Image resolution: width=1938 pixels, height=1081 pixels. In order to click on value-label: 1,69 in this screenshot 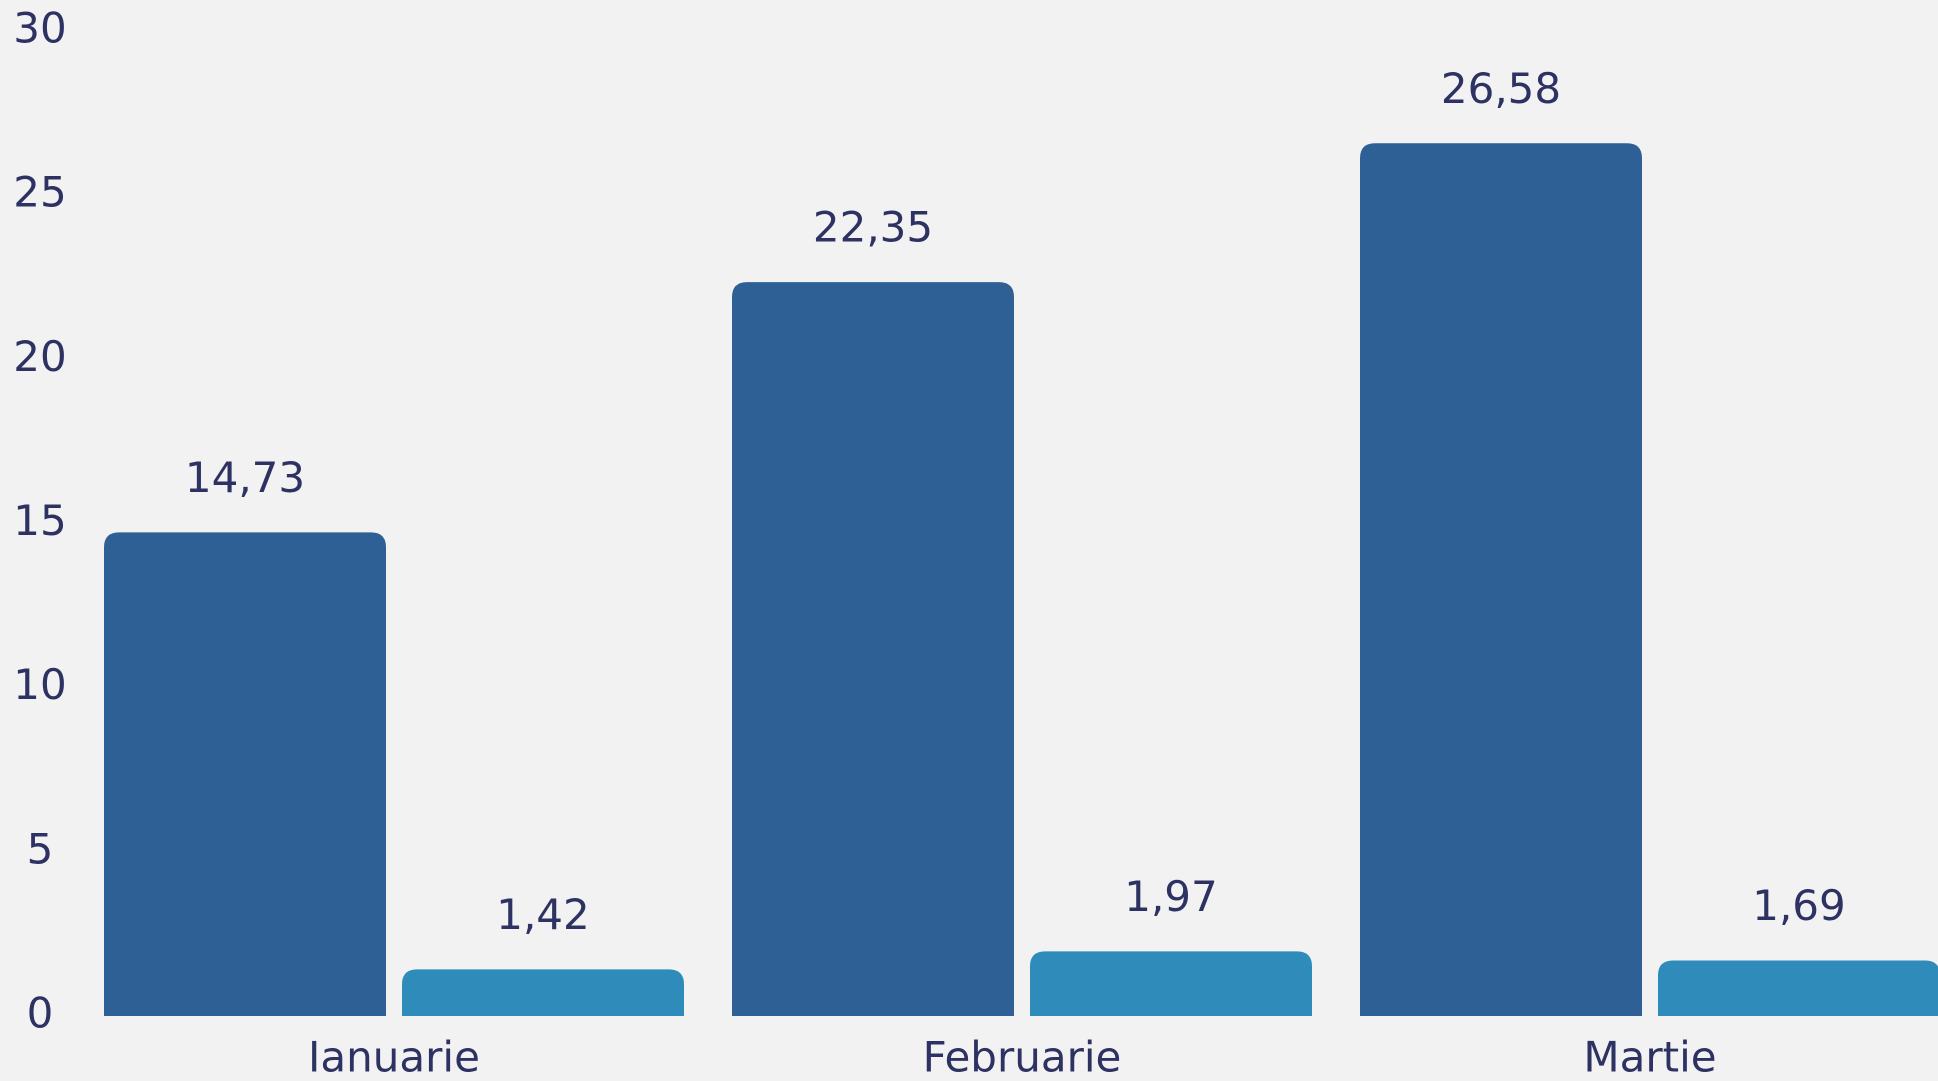, I will do `click(1799, 905)`.